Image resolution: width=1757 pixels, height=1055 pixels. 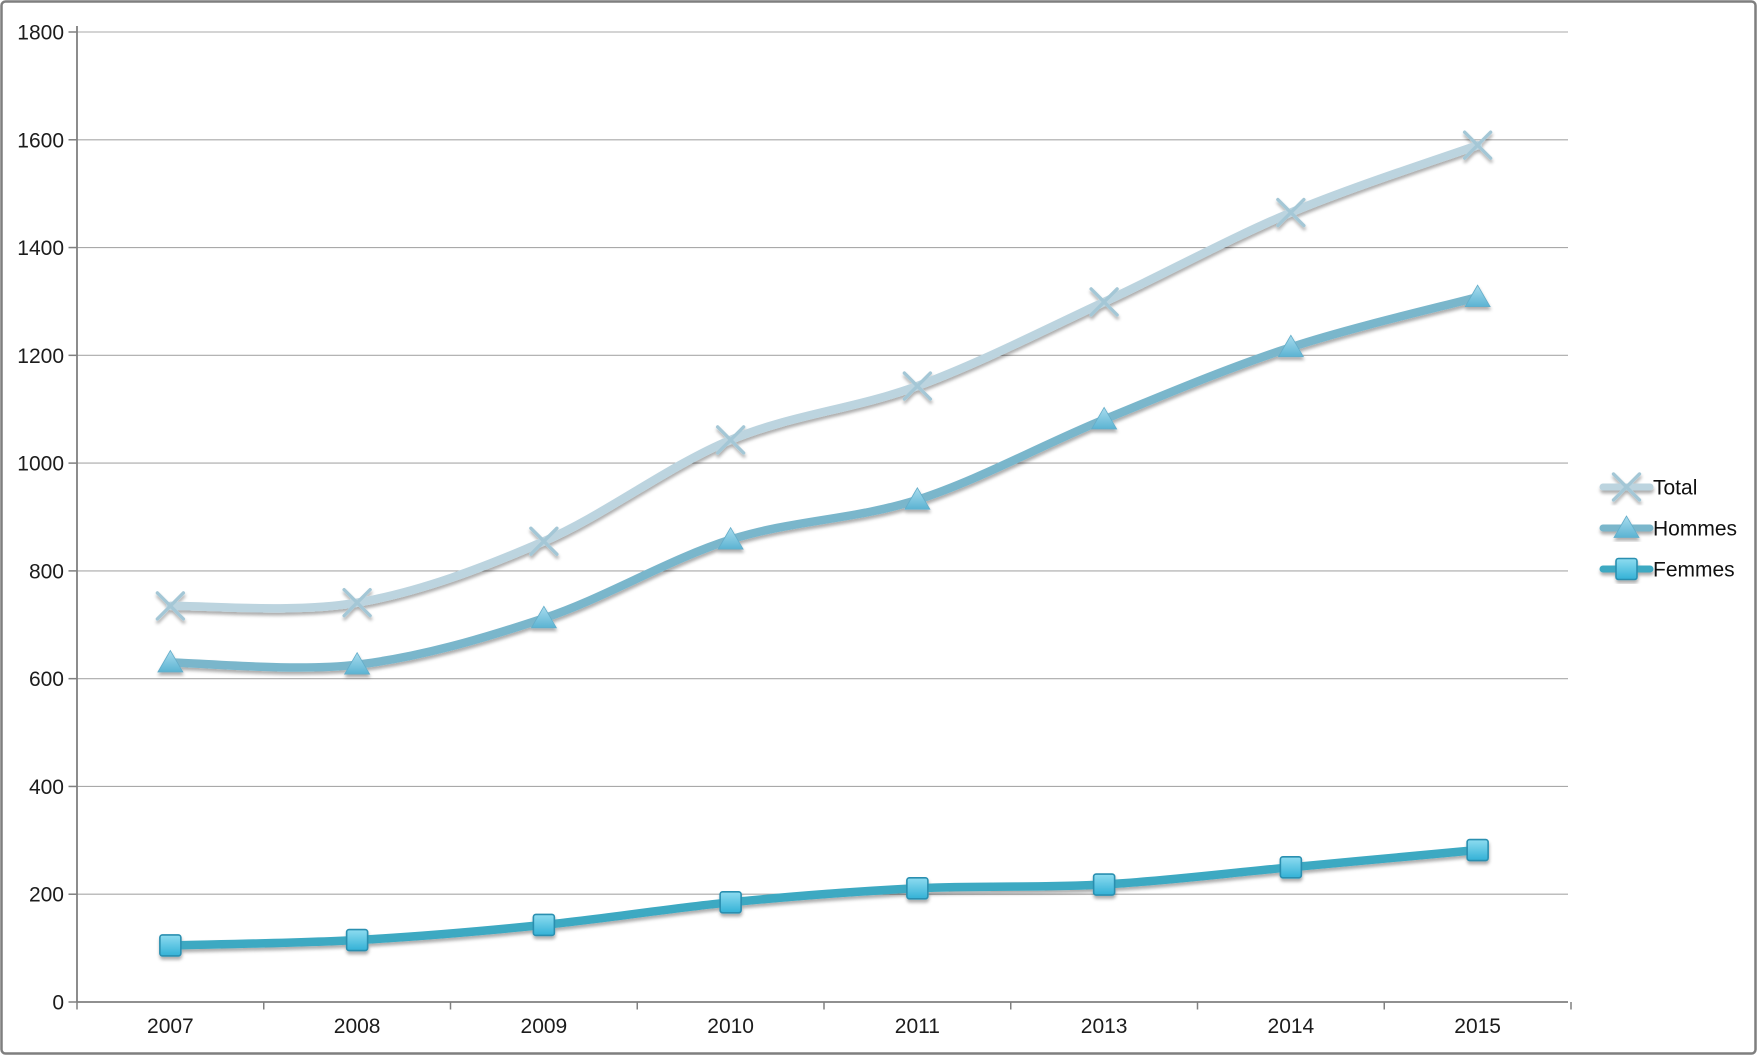 I want to click on hommes-marker-2009, so click(x=544, y=617).